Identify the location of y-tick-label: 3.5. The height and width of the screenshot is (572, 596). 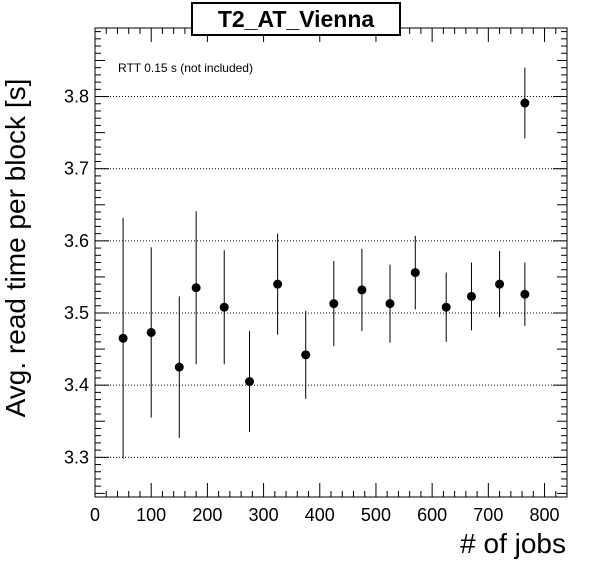
(76, 313).